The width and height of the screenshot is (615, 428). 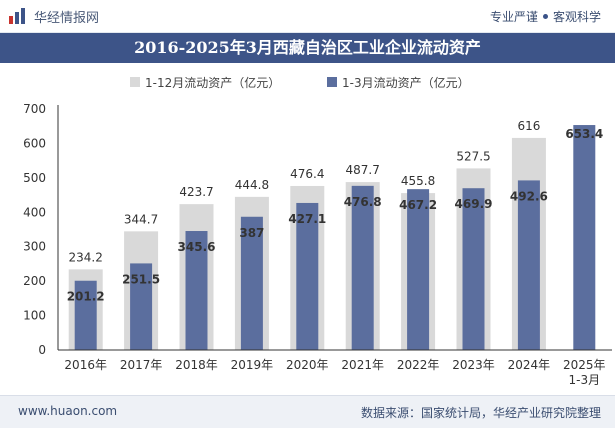 I want to click on tagline-left: 专业严谨, so click(x=513, y=17).